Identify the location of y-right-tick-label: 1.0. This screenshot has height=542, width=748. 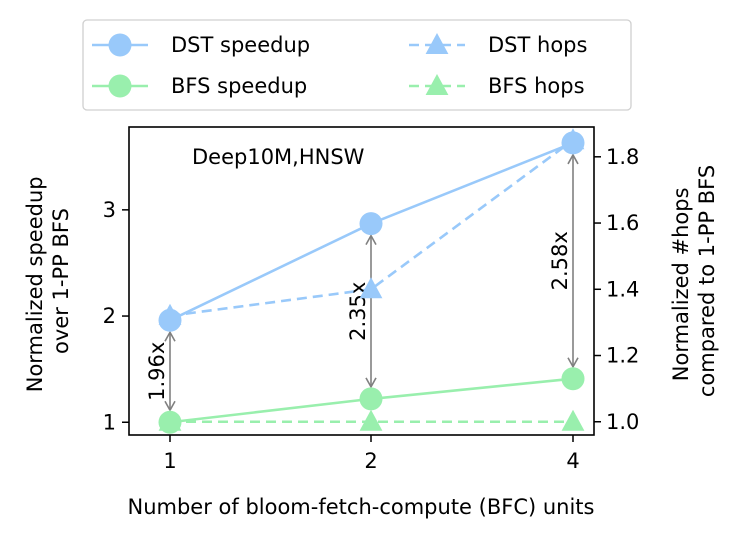
(622, 422).